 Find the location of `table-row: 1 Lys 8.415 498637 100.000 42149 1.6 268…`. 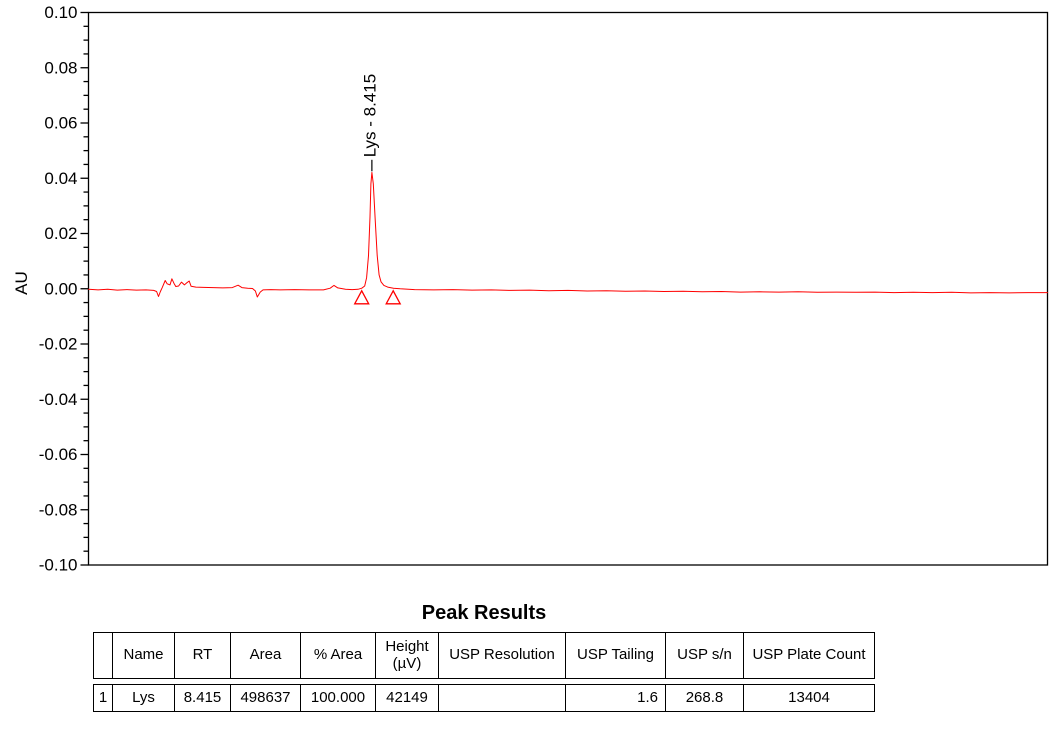

table-row: 1 Lys 8.415 498637 100.000 42149 1.6 268… is located at coordinates (484, 698).